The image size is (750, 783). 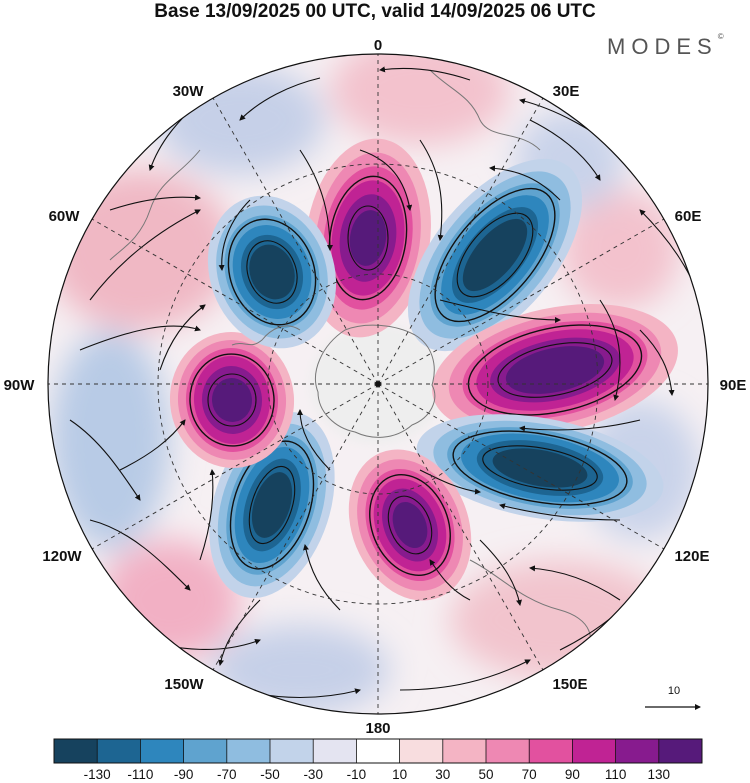 I want to click on vortex-100w, so click(x=232, y=400).